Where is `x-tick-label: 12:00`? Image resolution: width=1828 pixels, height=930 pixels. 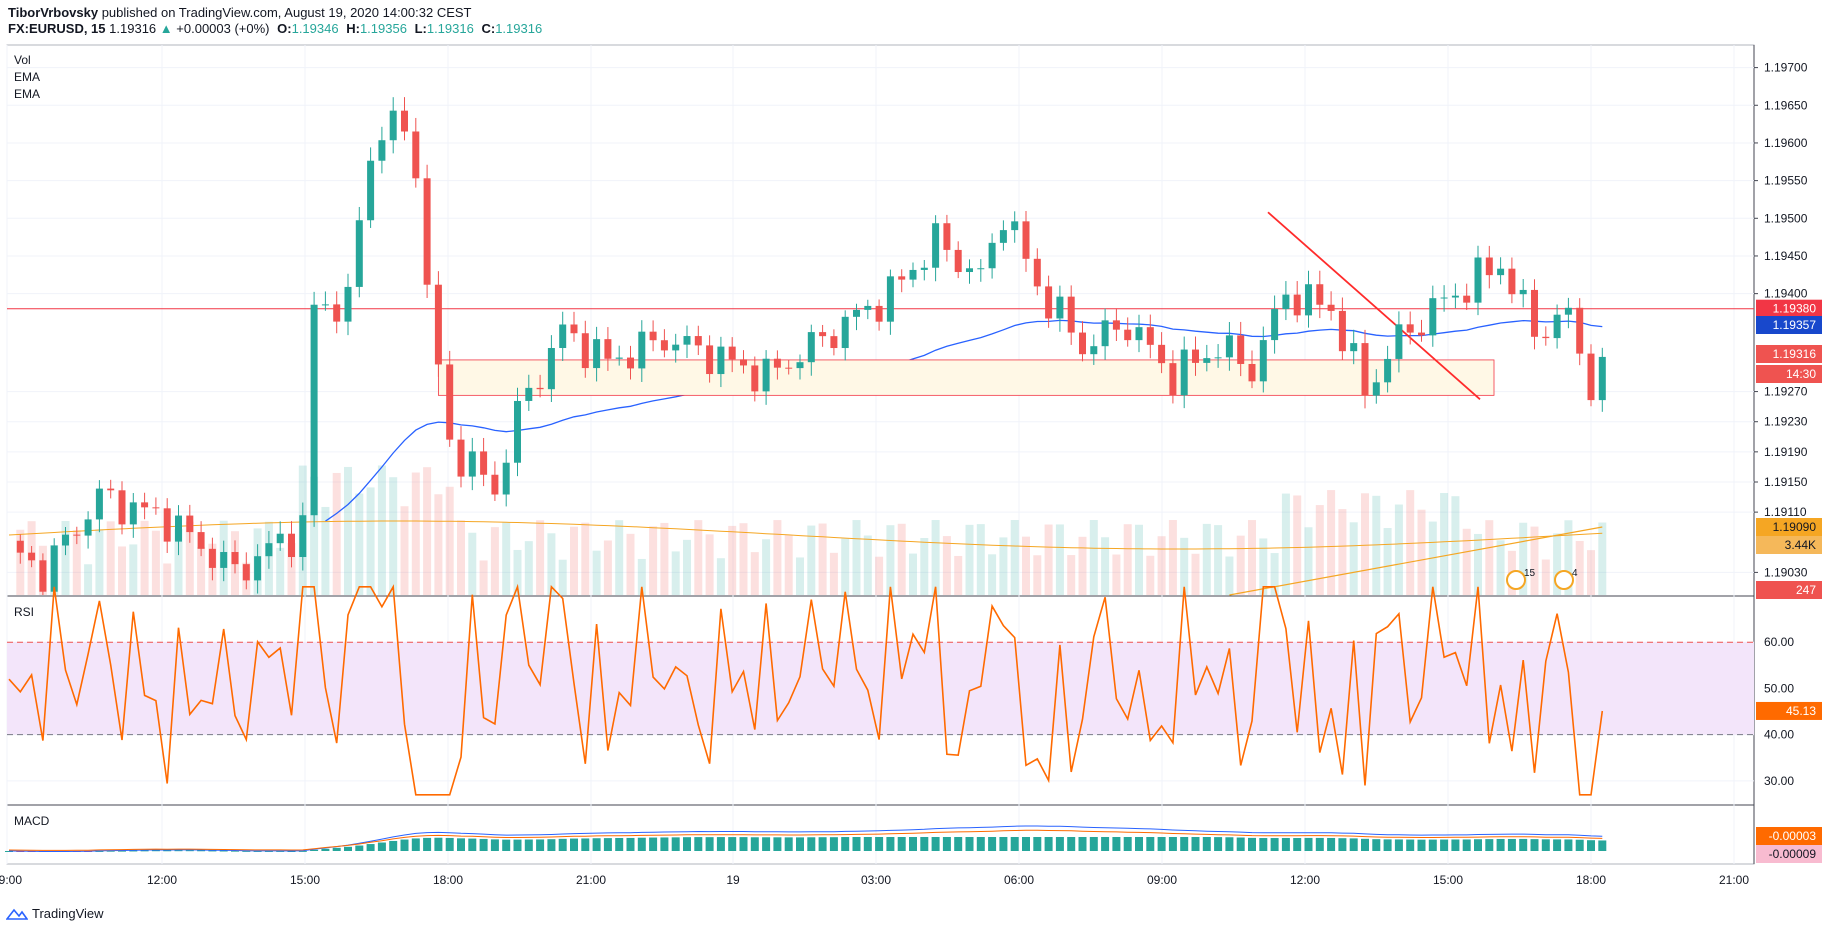
x-tick-label: 12:00 is located at coordinates (162, 880).